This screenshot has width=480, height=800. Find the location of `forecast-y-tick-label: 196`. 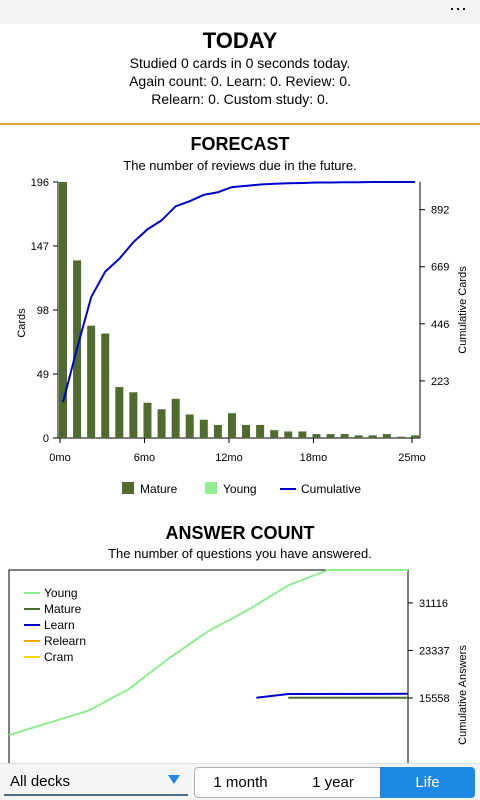

forecast-y-tick-label: 196 is located at coordinates (40, 183).